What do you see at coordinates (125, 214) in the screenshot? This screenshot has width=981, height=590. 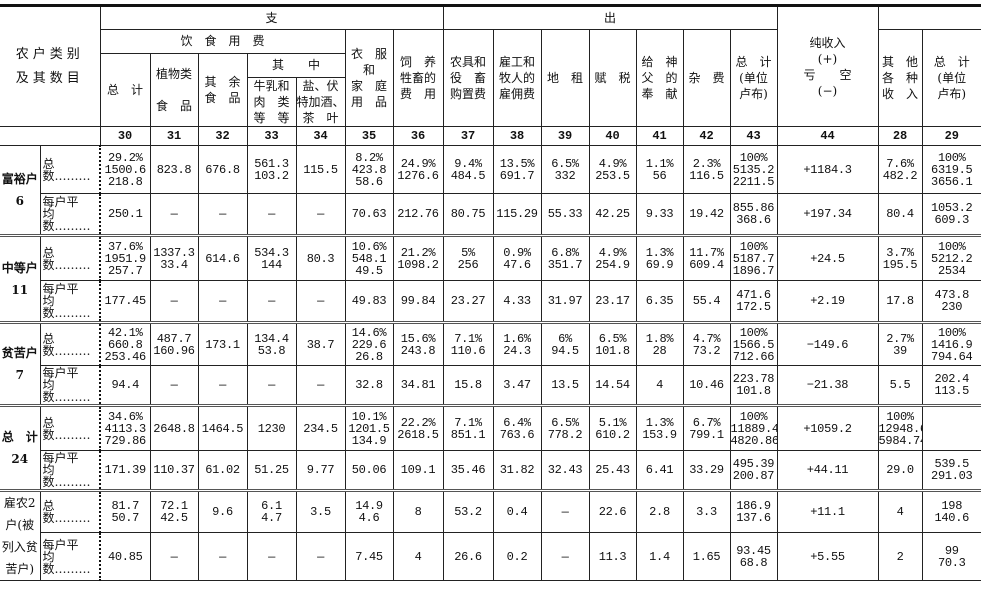 I see `table-cell-col-30: 250.1` at bounding box center [125, 214].